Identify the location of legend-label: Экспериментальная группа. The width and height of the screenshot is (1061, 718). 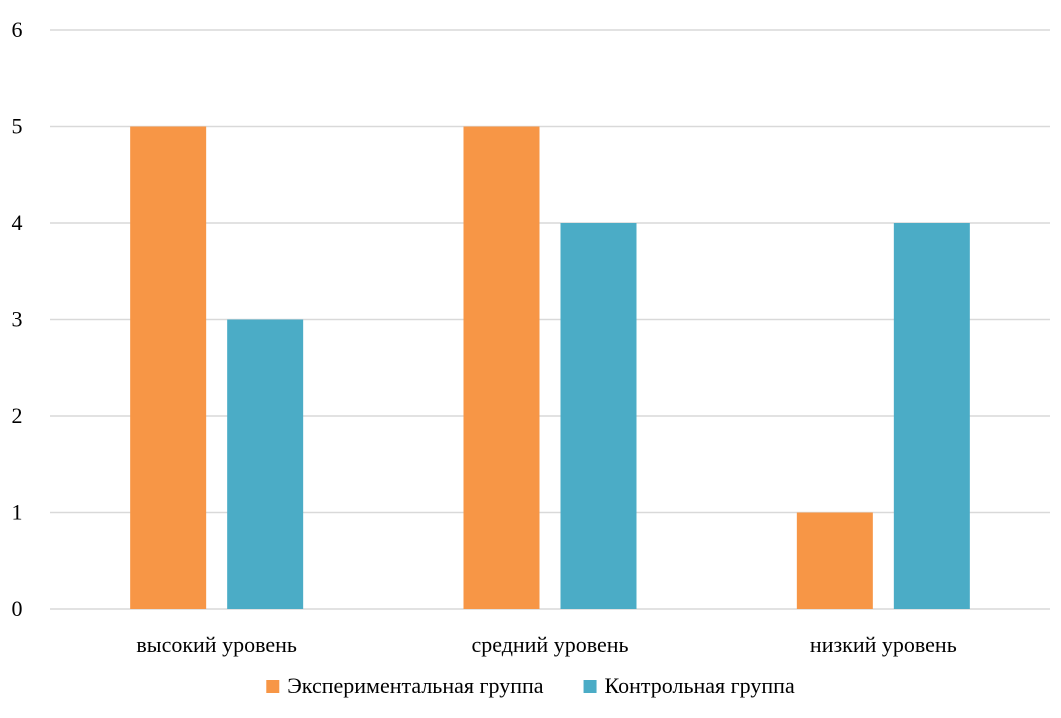
(415, 685).